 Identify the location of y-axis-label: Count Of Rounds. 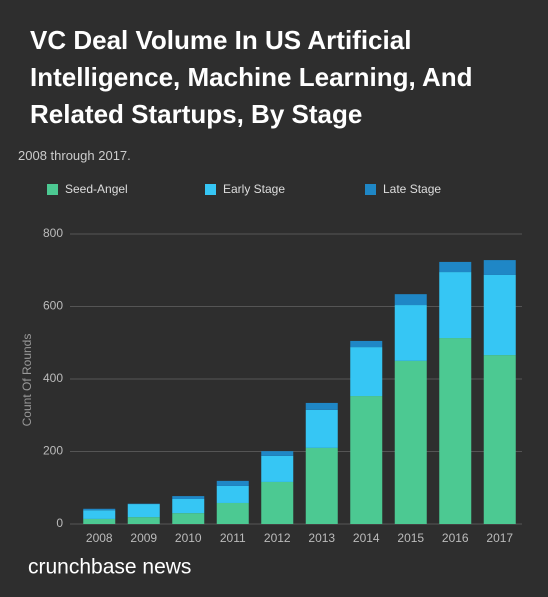
(27, 380).